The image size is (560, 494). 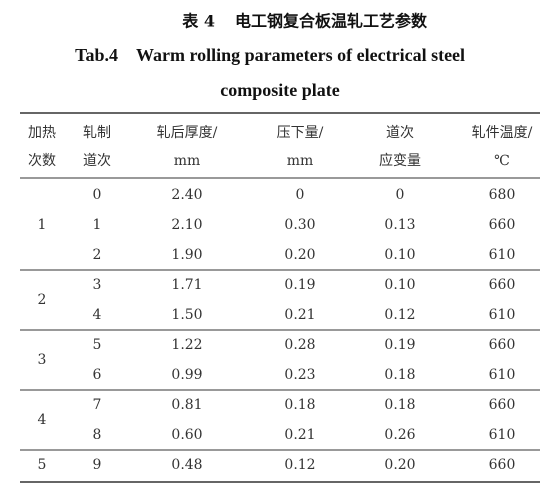 I want to click on header-cell: 轧后厚度/, so click(x=187, y=133).